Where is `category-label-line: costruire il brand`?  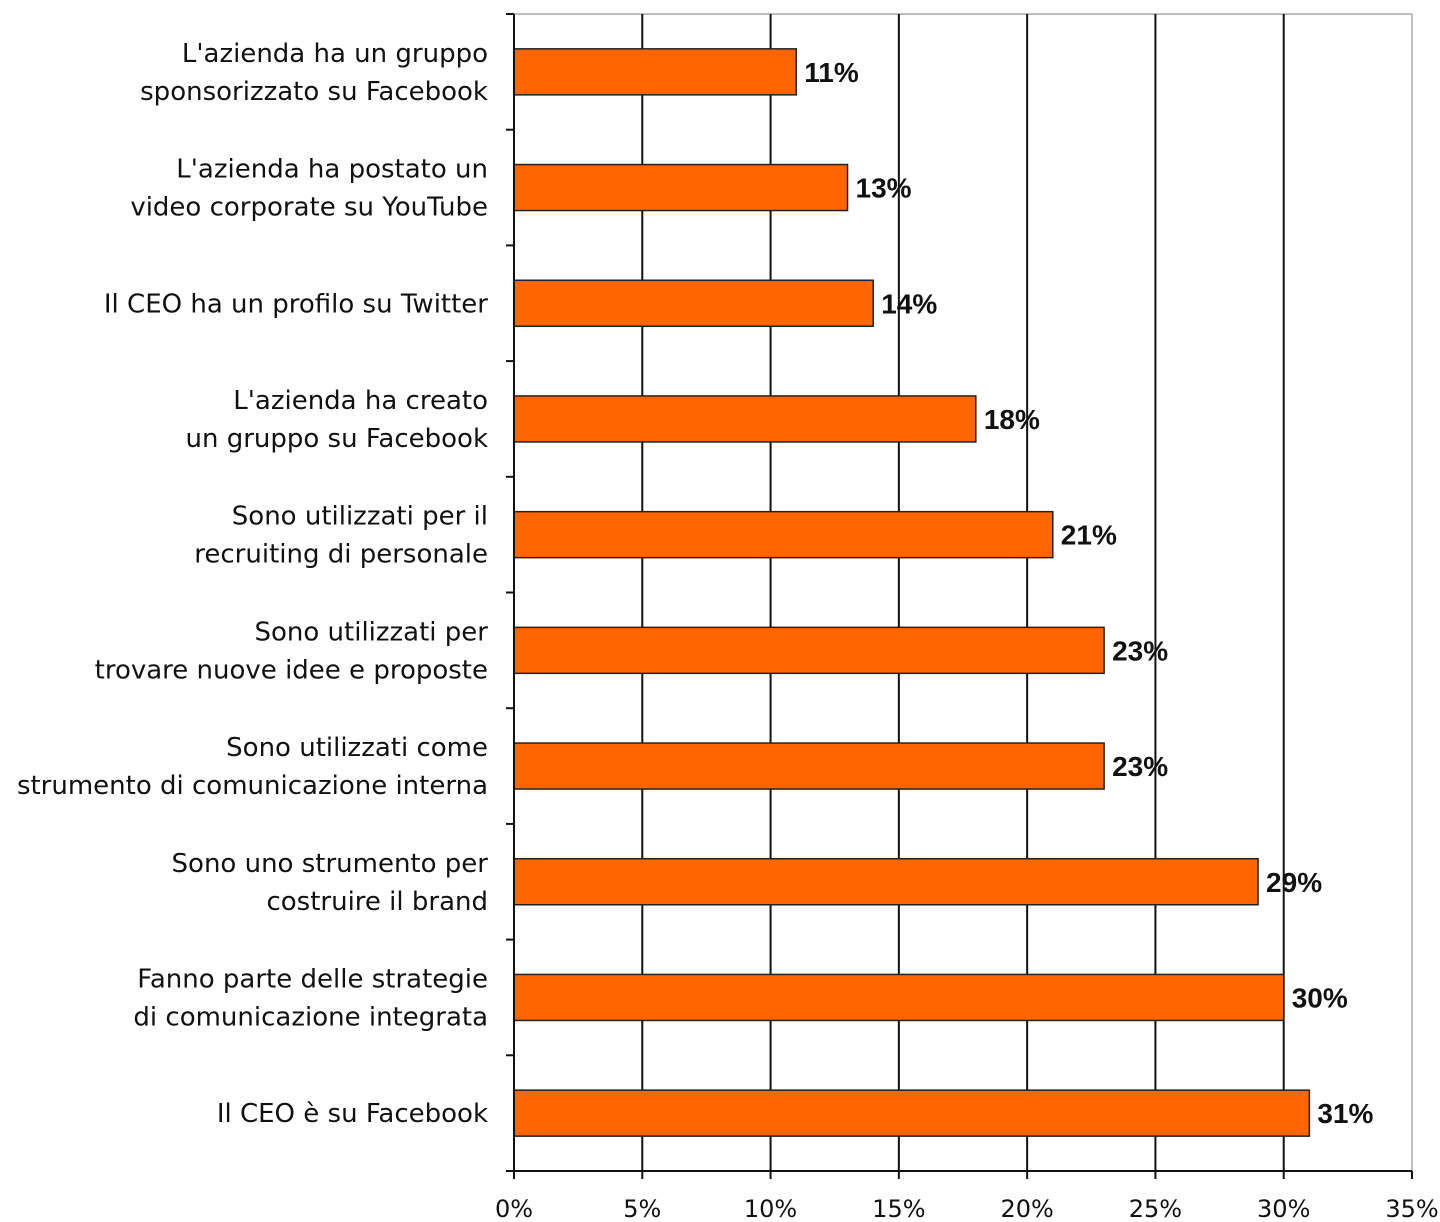 category-label-line: costruire il brand is located at coordinates (377, 902).